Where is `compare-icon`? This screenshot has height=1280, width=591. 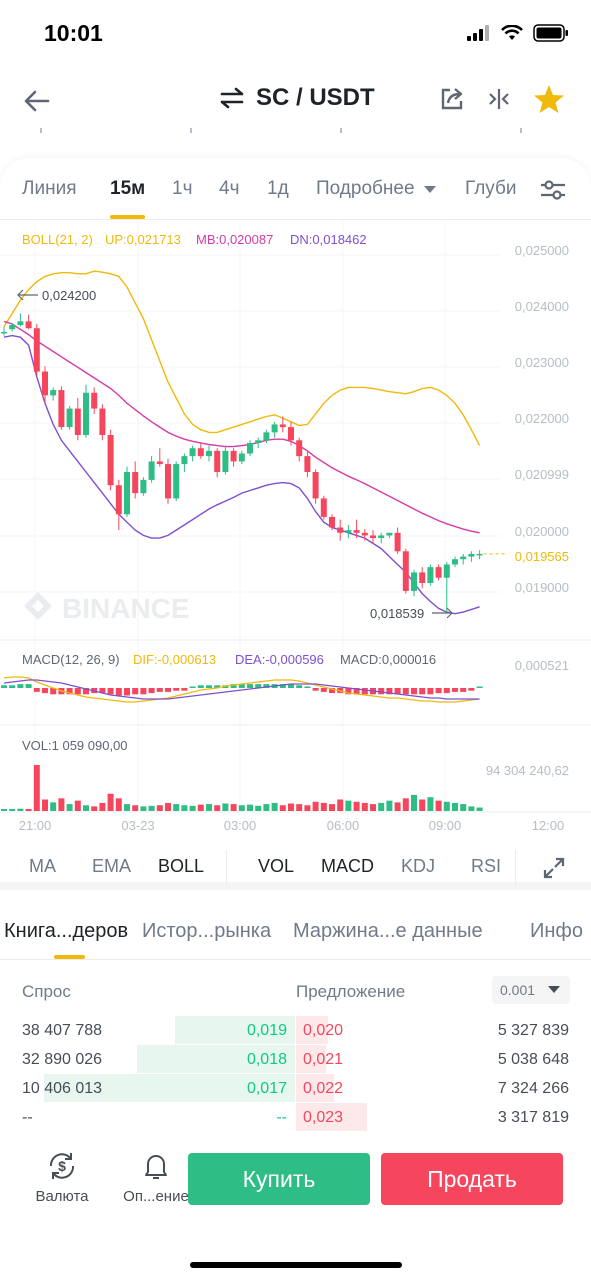
compare-icon is located at coordinates (499, 99).